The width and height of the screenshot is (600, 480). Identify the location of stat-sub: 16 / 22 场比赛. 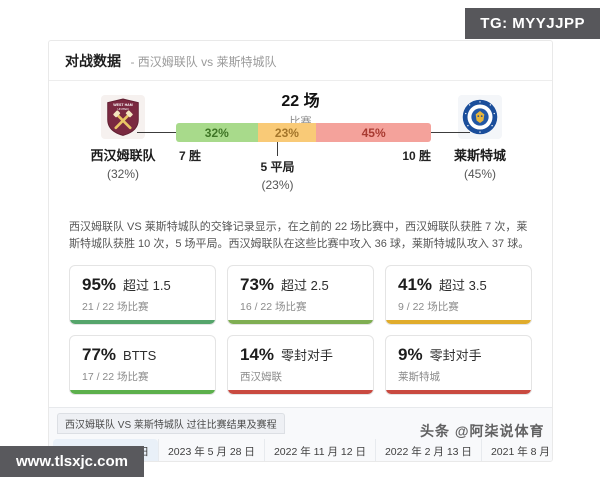
(273, 307).